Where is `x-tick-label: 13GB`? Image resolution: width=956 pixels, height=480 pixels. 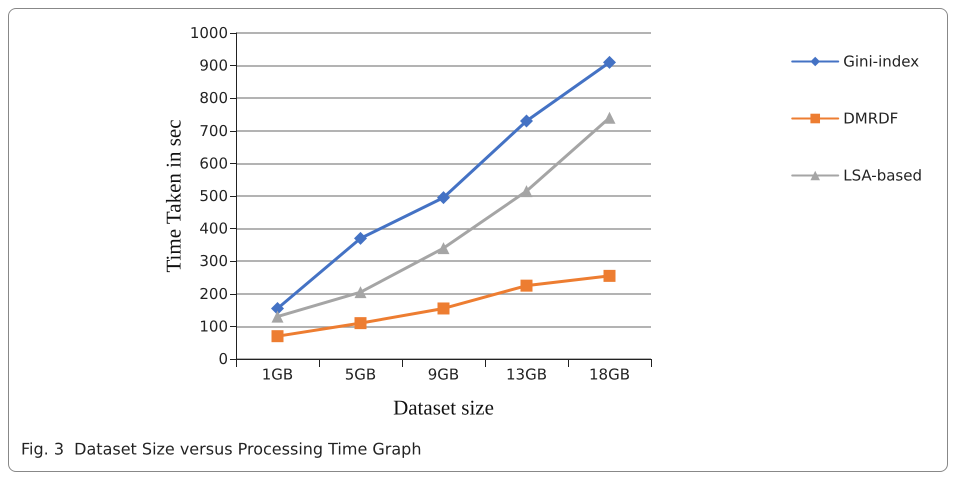 x-tick-label: 13GB is located at coordinates (527, 375).